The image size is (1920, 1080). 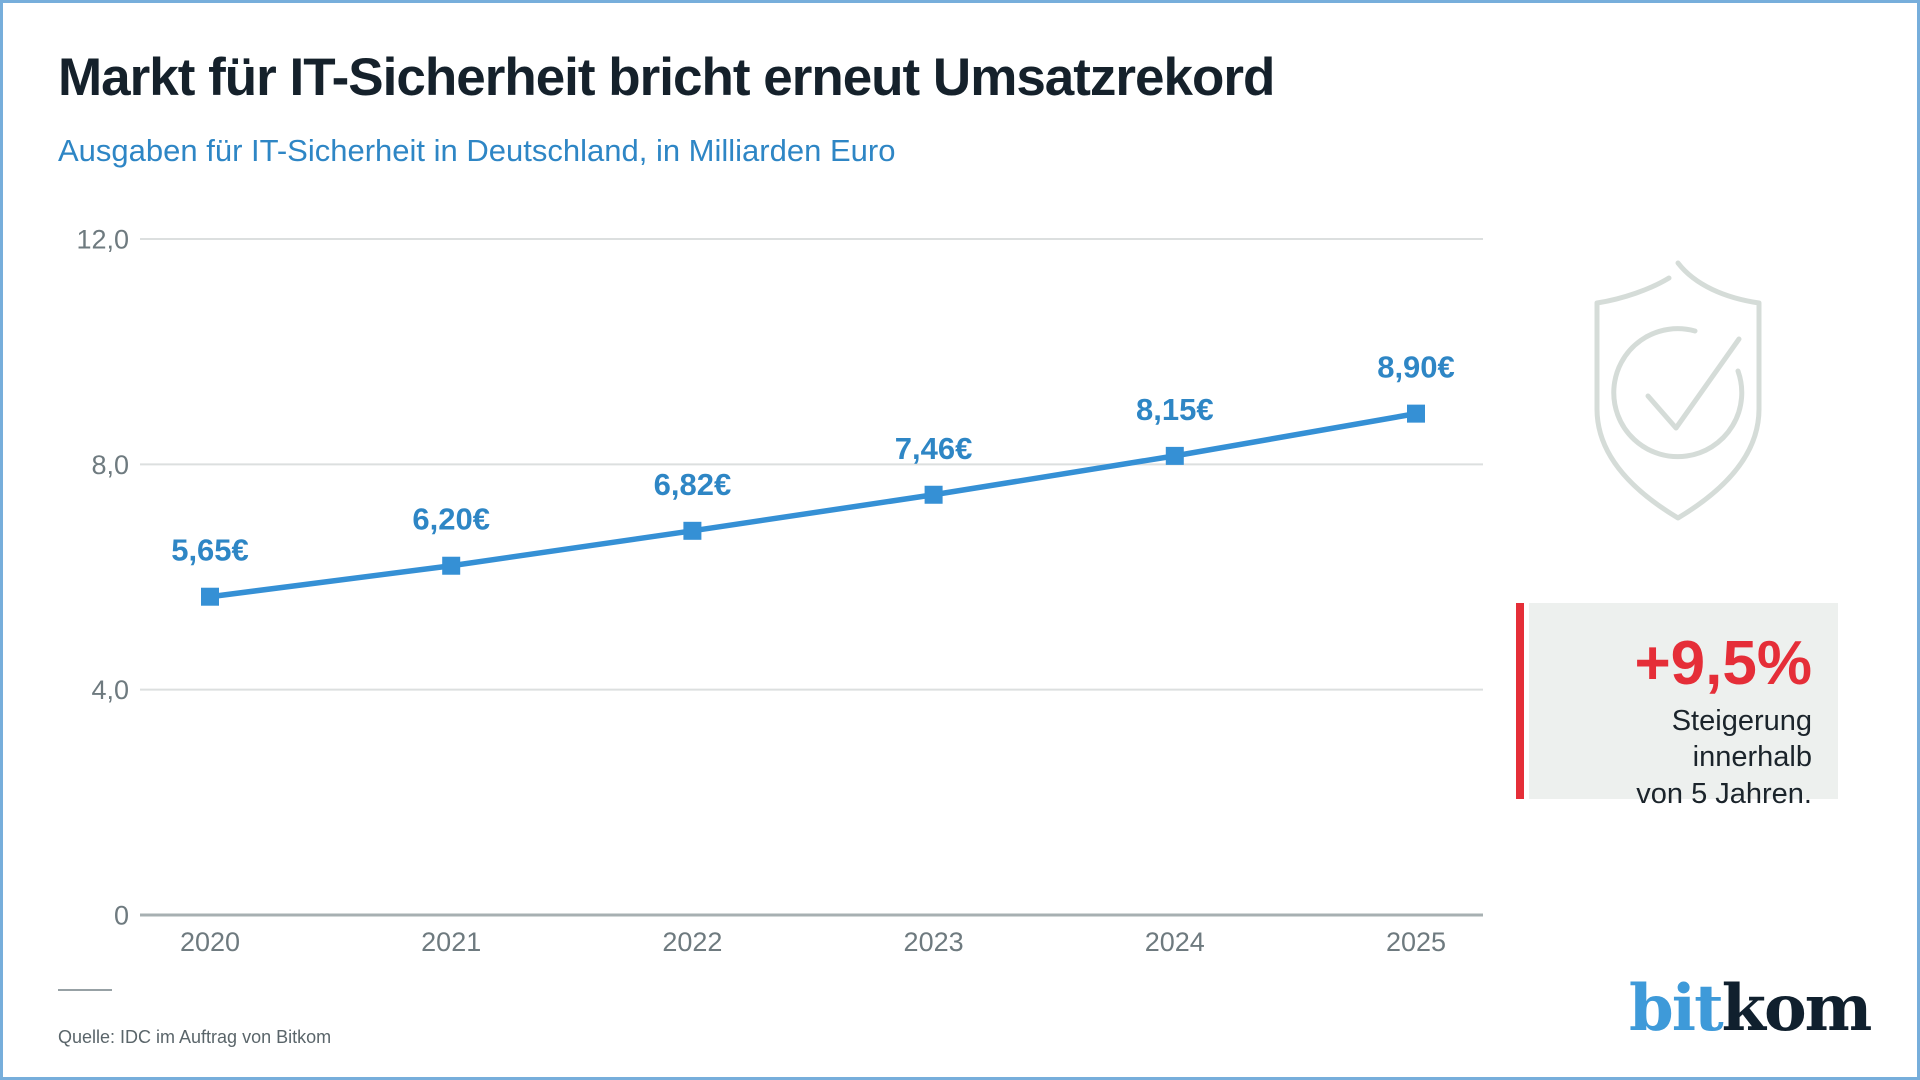 I want to click on x-tick-label: 2022, so click(x=692, y=942).